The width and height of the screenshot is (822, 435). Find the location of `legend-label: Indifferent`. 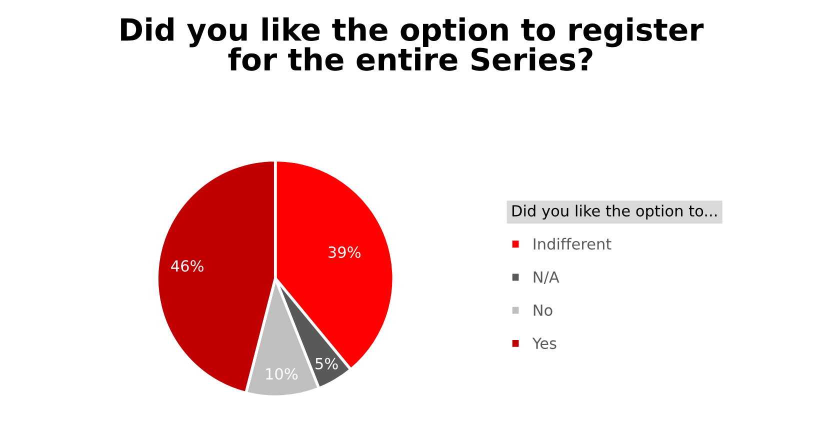

legend-label: Indifferent is located at coordinates (573, 244).